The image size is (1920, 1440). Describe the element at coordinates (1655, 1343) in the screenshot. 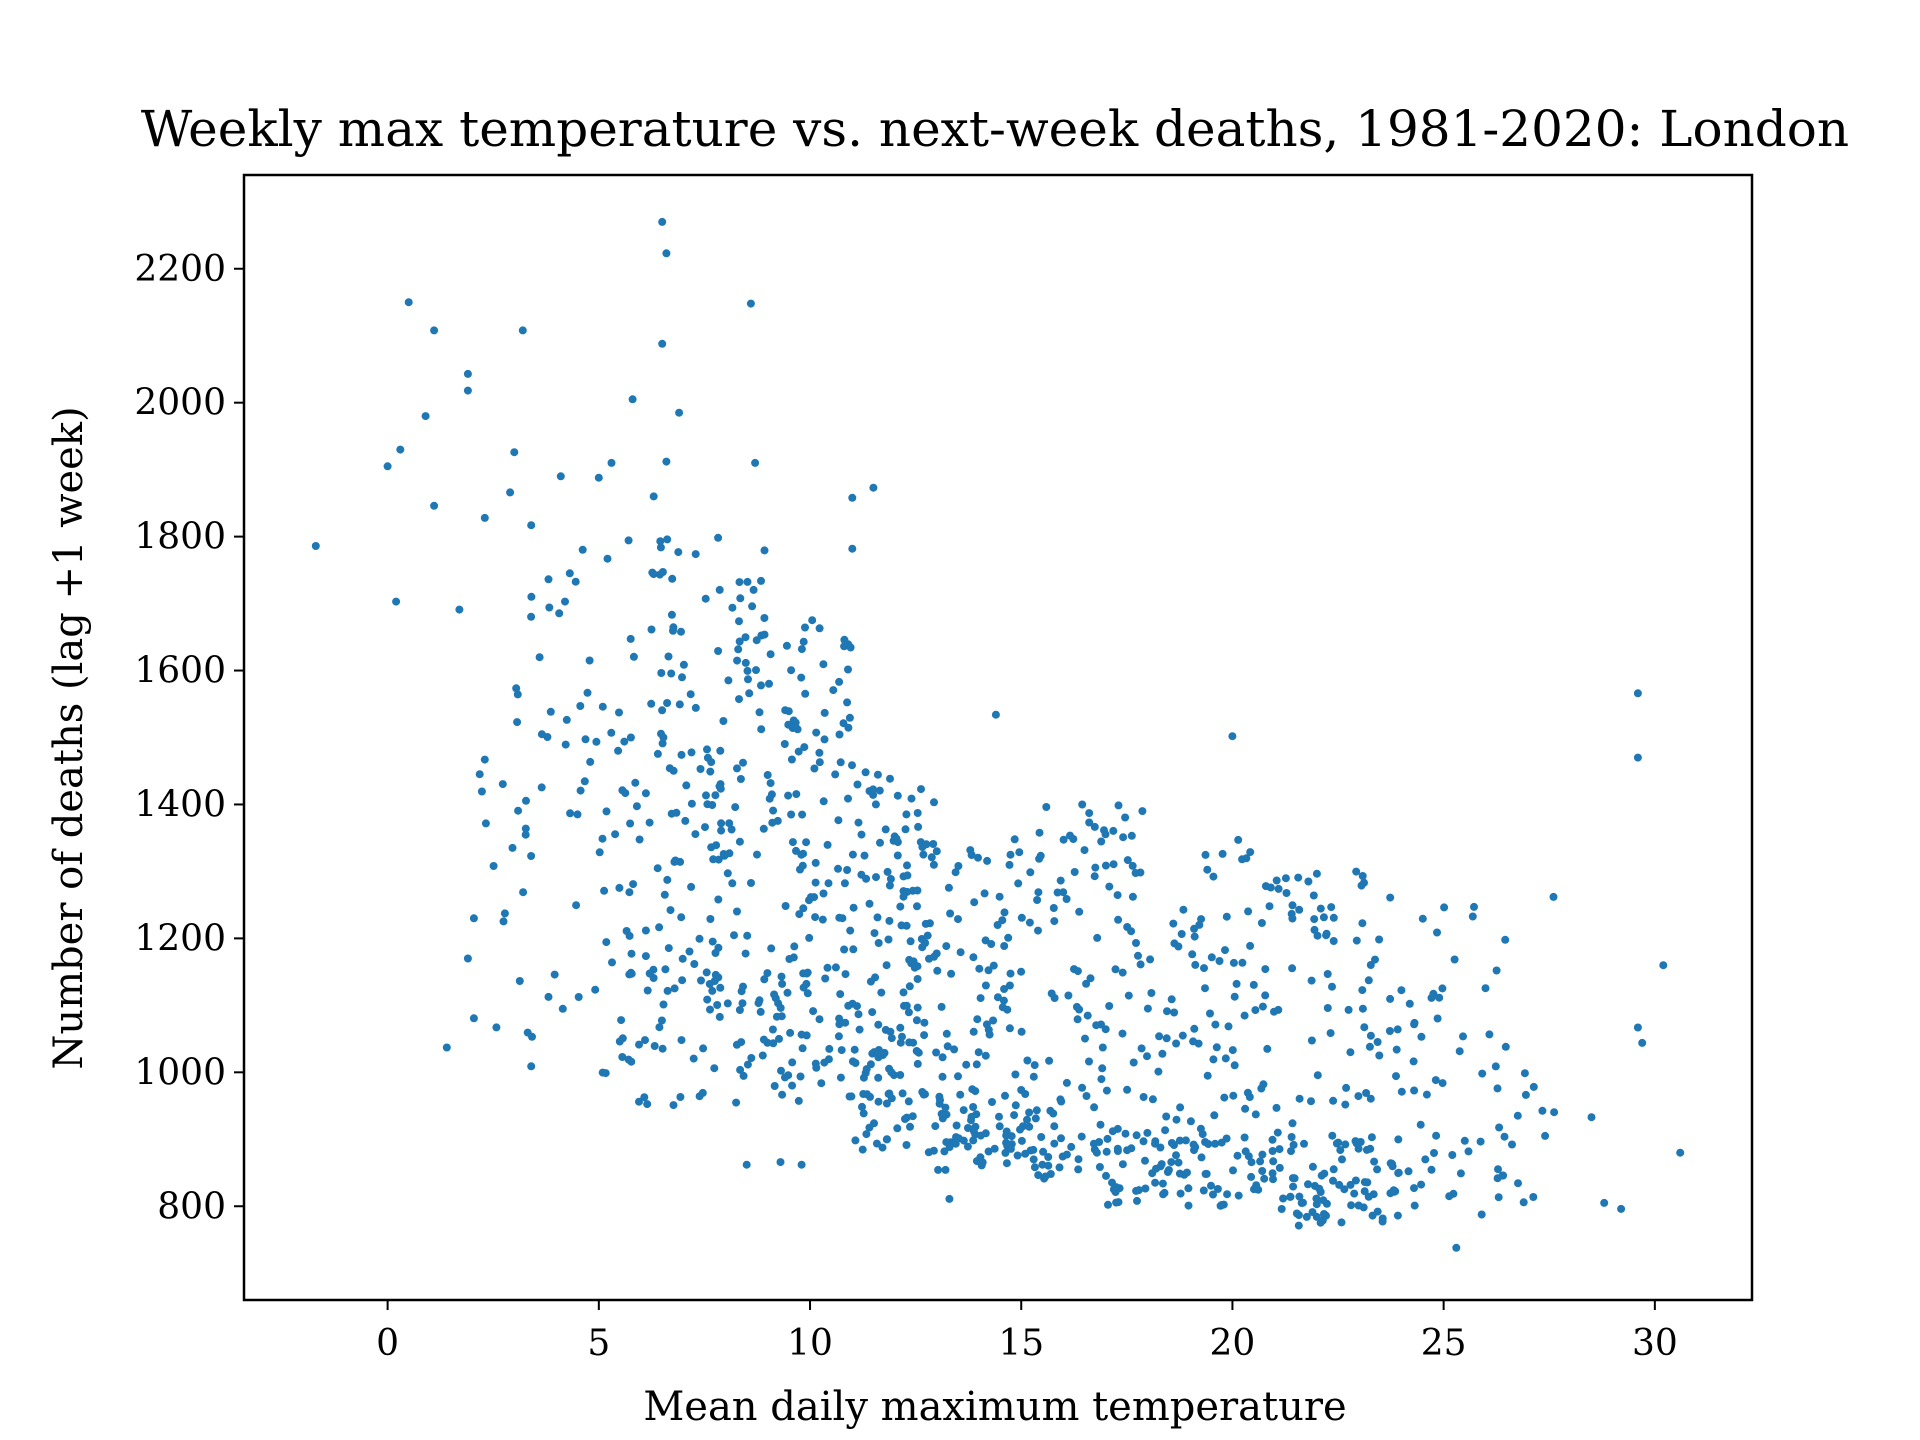

I see `x-tick-label: 30` at that location.